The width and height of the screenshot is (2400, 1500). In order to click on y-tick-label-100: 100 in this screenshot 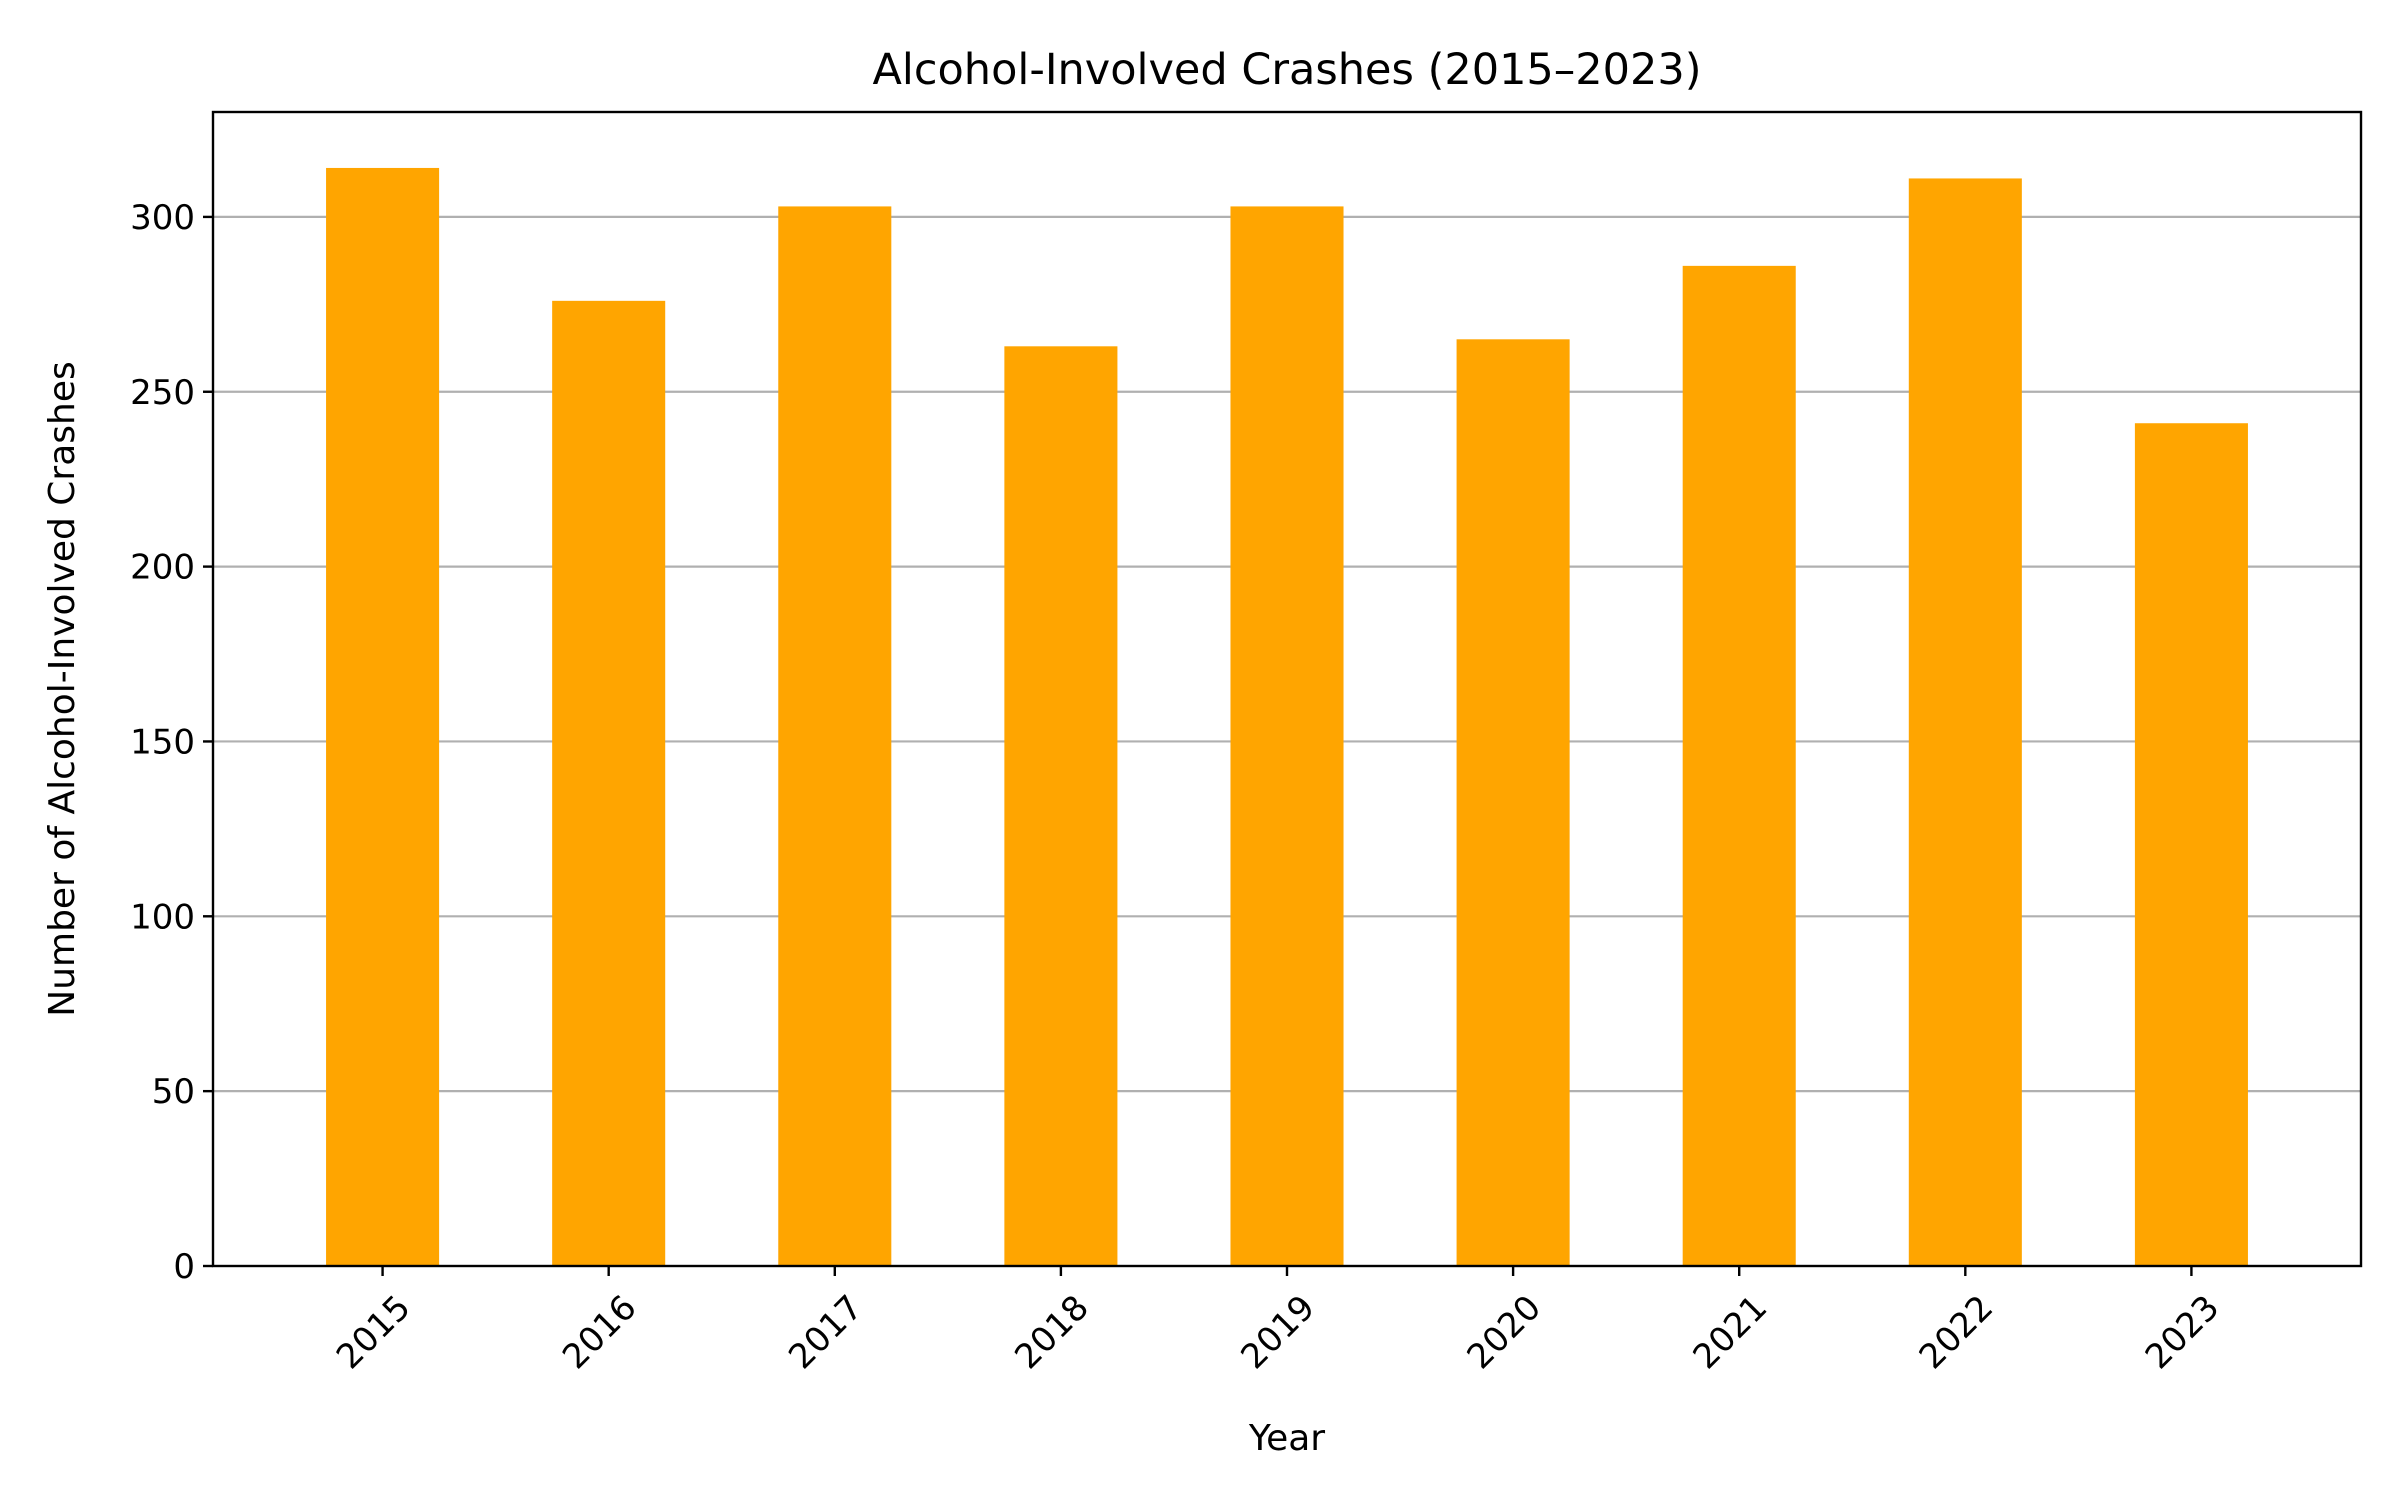, I will do `click(162, 917)`.